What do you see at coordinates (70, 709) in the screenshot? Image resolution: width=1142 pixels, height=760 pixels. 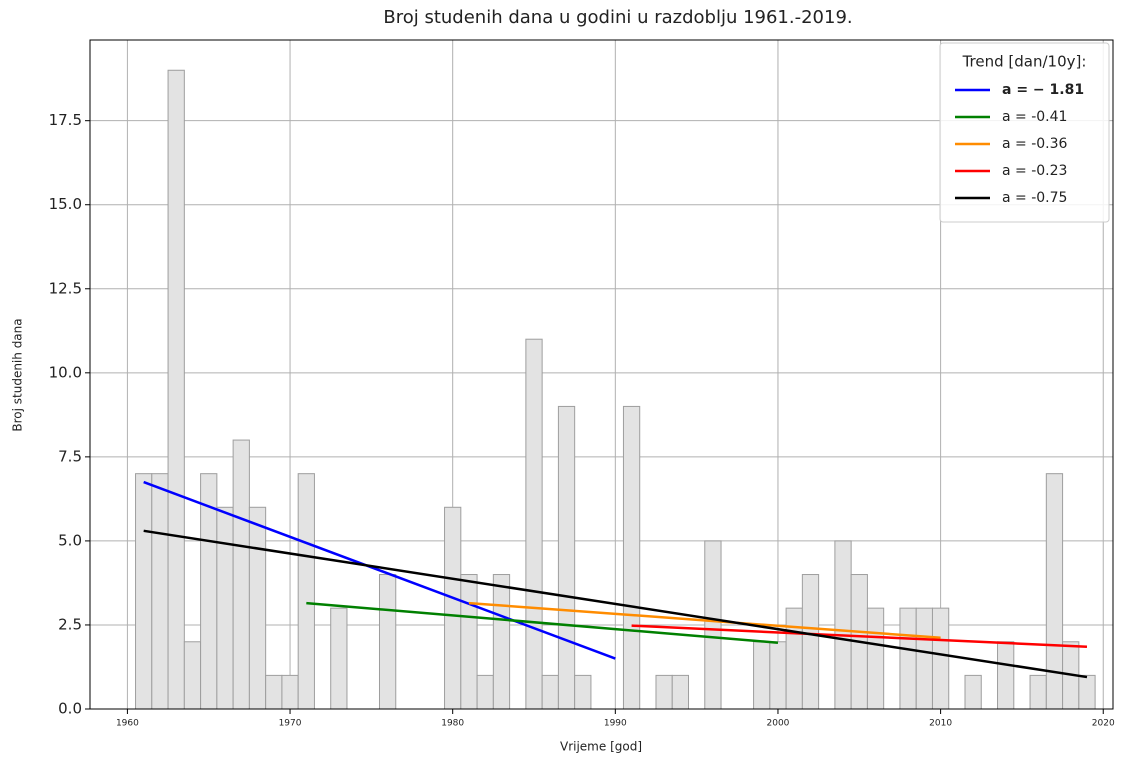 I see `y-tick-label: 0.0` at bounding box center [70, 709].